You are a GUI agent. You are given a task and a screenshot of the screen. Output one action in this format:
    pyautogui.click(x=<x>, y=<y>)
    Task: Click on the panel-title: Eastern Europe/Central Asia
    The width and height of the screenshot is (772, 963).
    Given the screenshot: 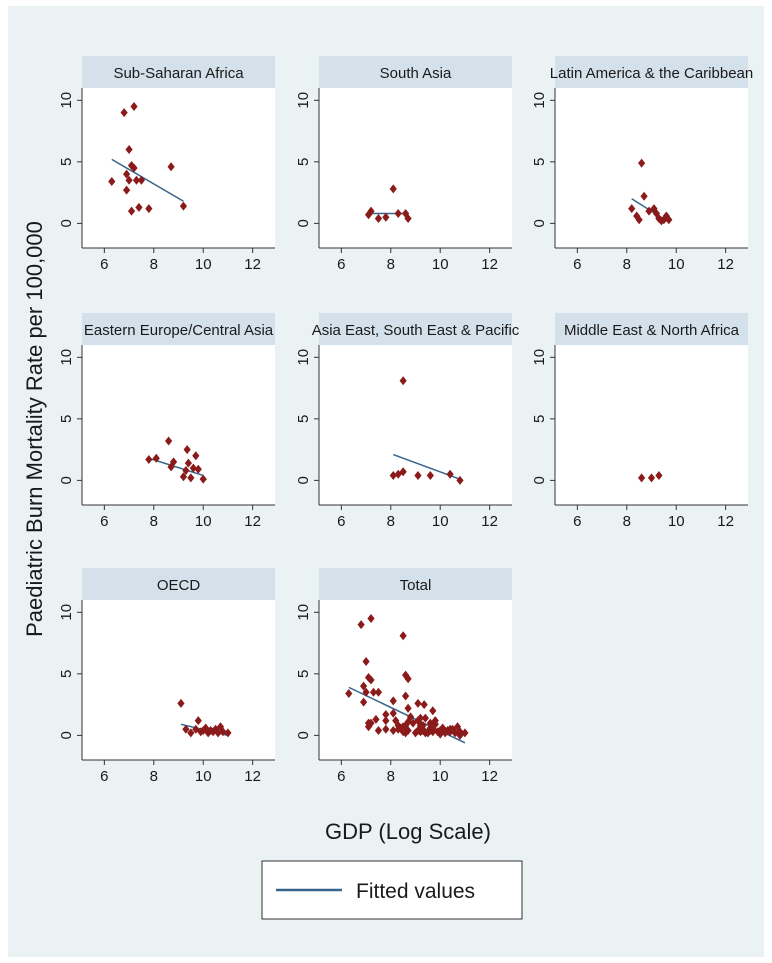 What is the action you would take?
    pyautogui.click(x=179, y=330)
    